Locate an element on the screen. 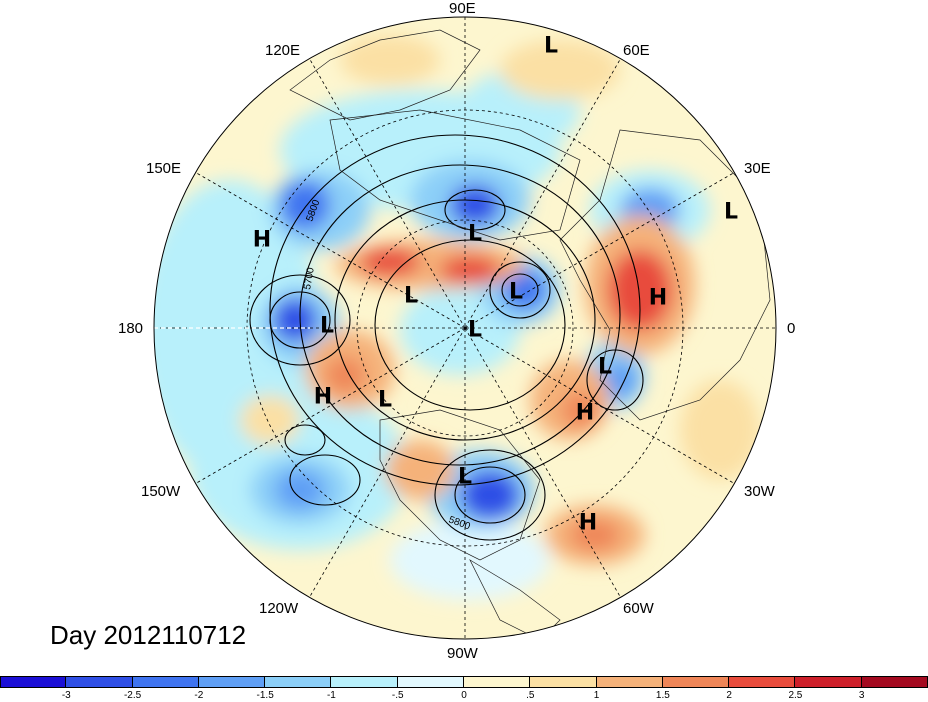 This screenshot has height=702, width=928. colorbar: -3 -2.5 -2 -1.5 -1 -.5 0 .5 1 1.5 2 2.5 3 is located at coordinates (464, 689).